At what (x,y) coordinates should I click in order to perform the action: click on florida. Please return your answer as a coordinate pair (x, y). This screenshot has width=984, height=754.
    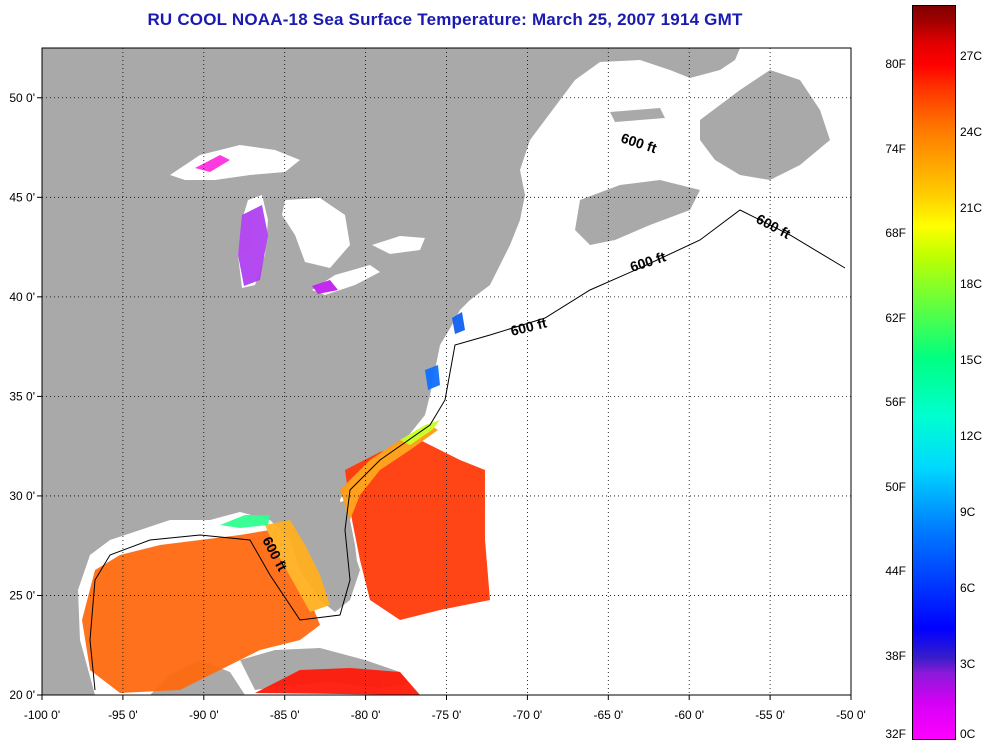
    Looking at the image, I should click on (324, 555).